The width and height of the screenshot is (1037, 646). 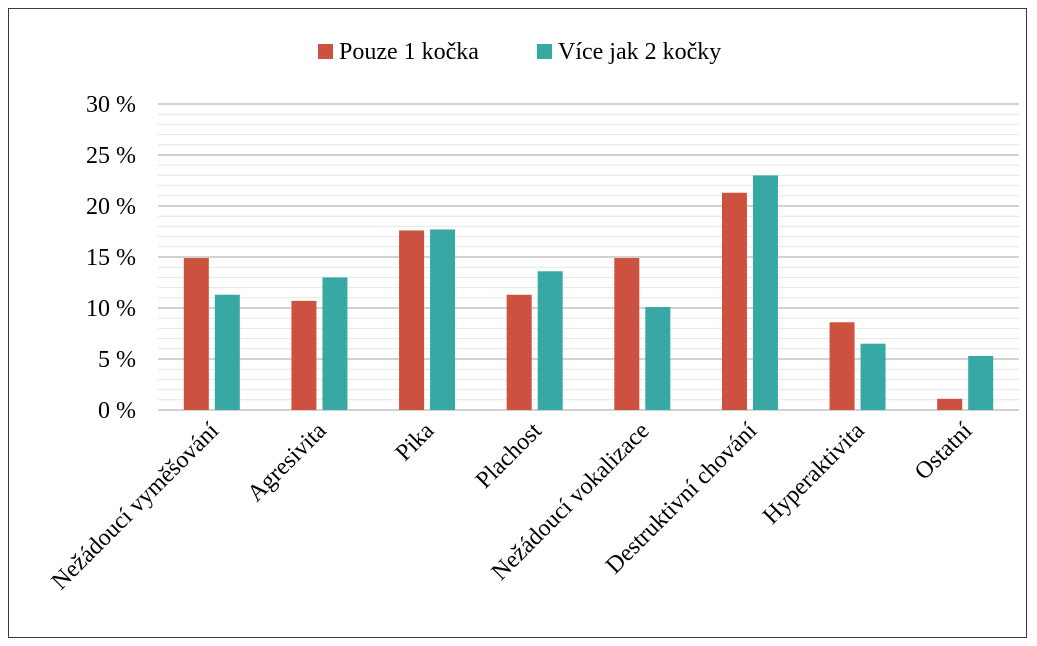 I want to click on y-tick-label: 25 %, so click(x=111, y=156).